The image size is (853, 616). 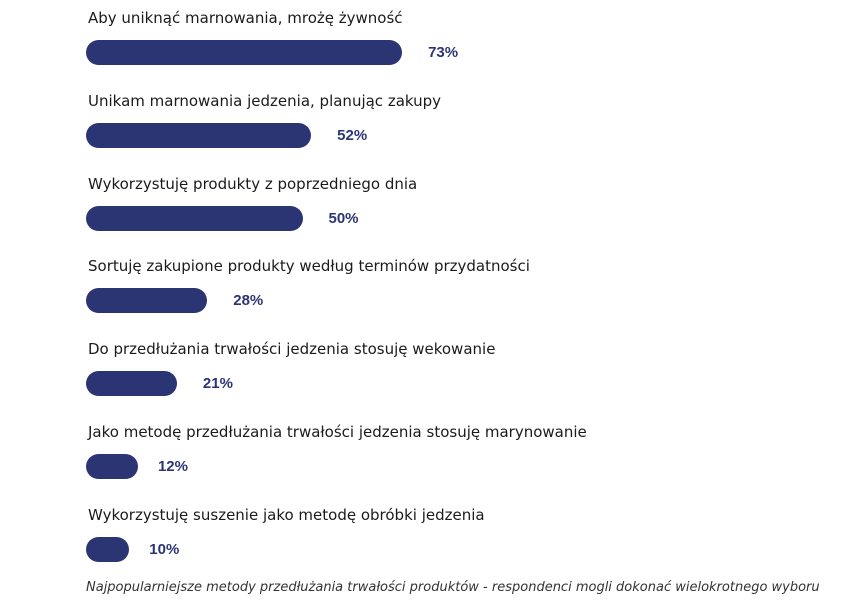 What do you see at coordinates (172, 466) in the screenshot?
I see `value-label: 12%` at bounding box center [172, 466].